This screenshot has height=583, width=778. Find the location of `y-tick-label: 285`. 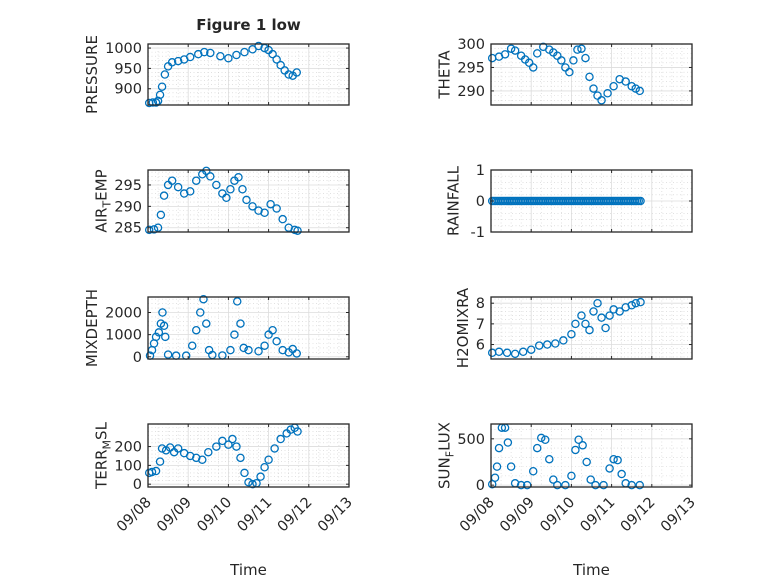

y-tick-label: 285 is located at coordinates (128, 229).